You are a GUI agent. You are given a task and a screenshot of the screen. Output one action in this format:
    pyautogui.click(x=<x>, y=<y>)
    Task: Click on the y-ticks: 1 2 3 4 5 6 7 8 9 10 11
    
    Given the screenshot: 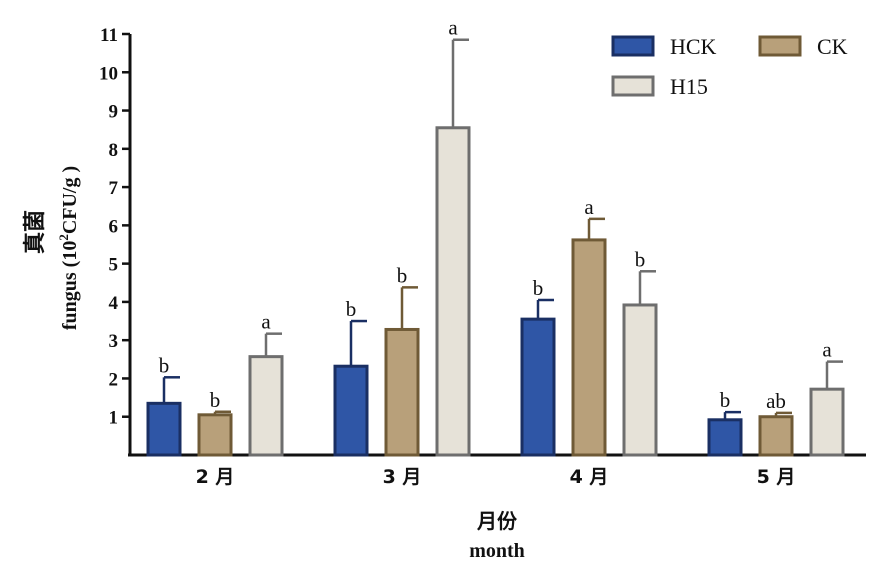 What is the action you would take?
    pyautogui.click(x=114, y=227)
    